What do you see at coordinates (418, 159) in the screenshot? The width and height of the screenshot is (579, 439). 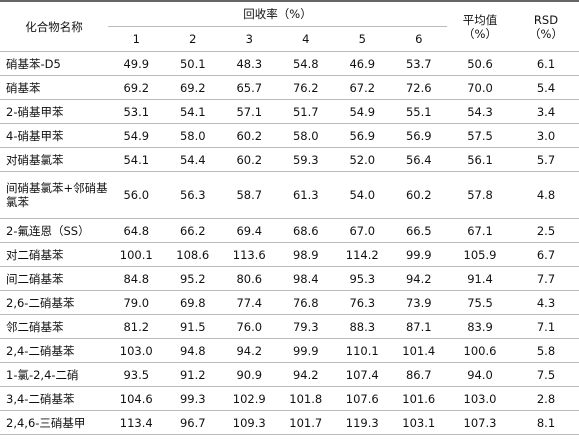 I see `cell-value: 56.4` at bounding box center [418, 159].